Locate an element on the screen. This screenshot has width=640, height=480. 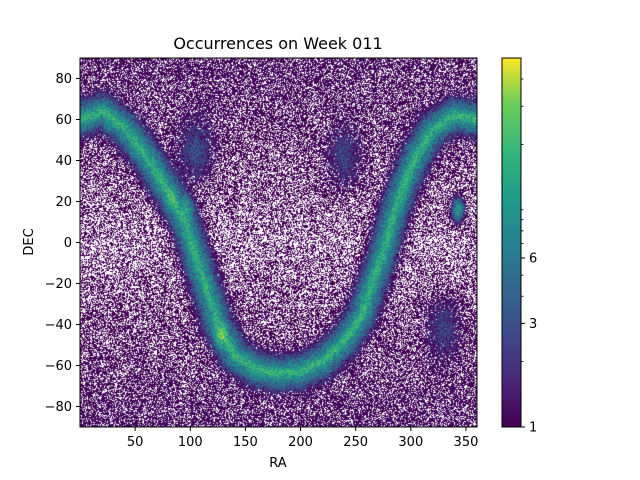
colorbar: 1 3 6 is located at coordinates (519, 246).